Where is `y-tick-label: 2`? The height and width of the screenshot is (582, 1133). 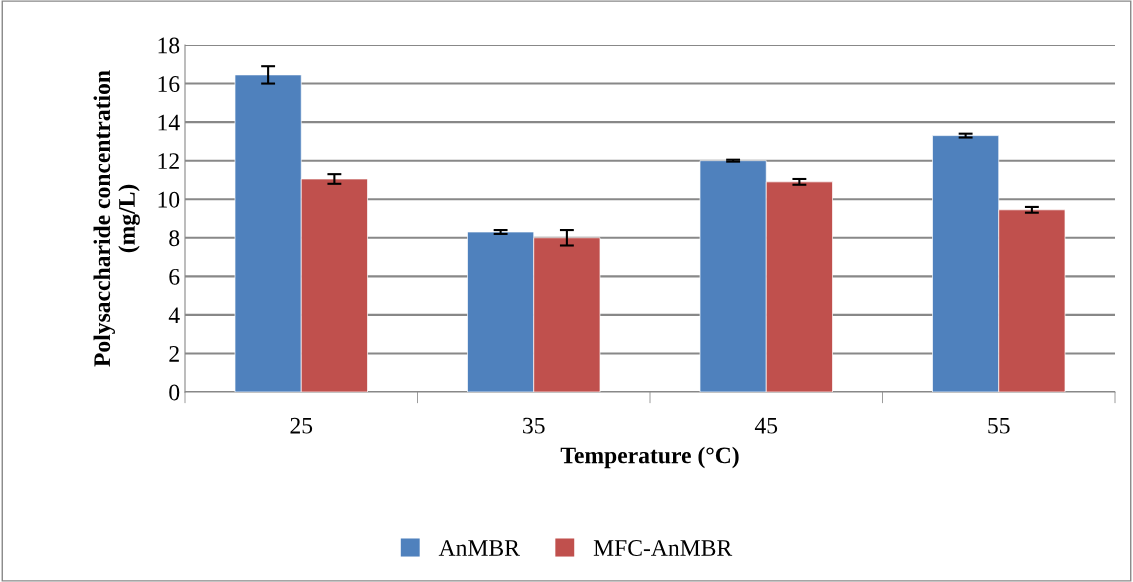
y-tick-label: 2 is located at coordinates (174, 354).